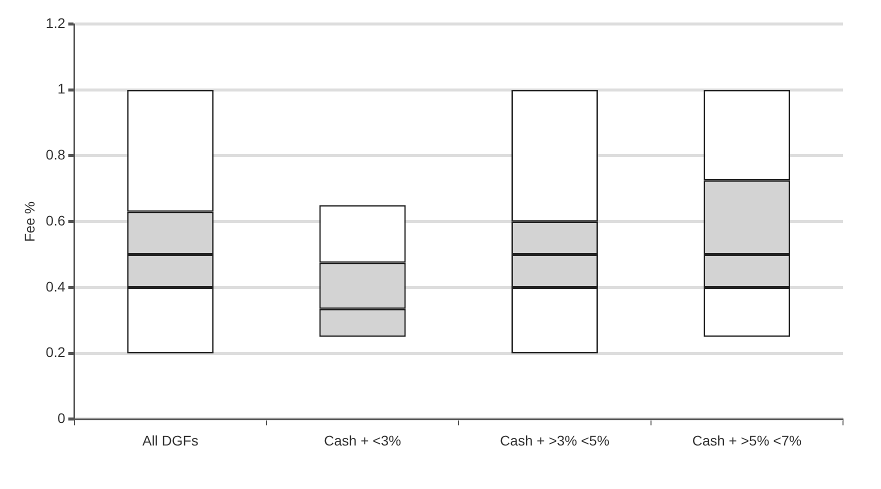 The height and width of the screenshot is (489, 881). Describe the element at coordinates (555, 440) in the screenshot. I see `x-tick-label: Cash + >3% <5%` at that location.